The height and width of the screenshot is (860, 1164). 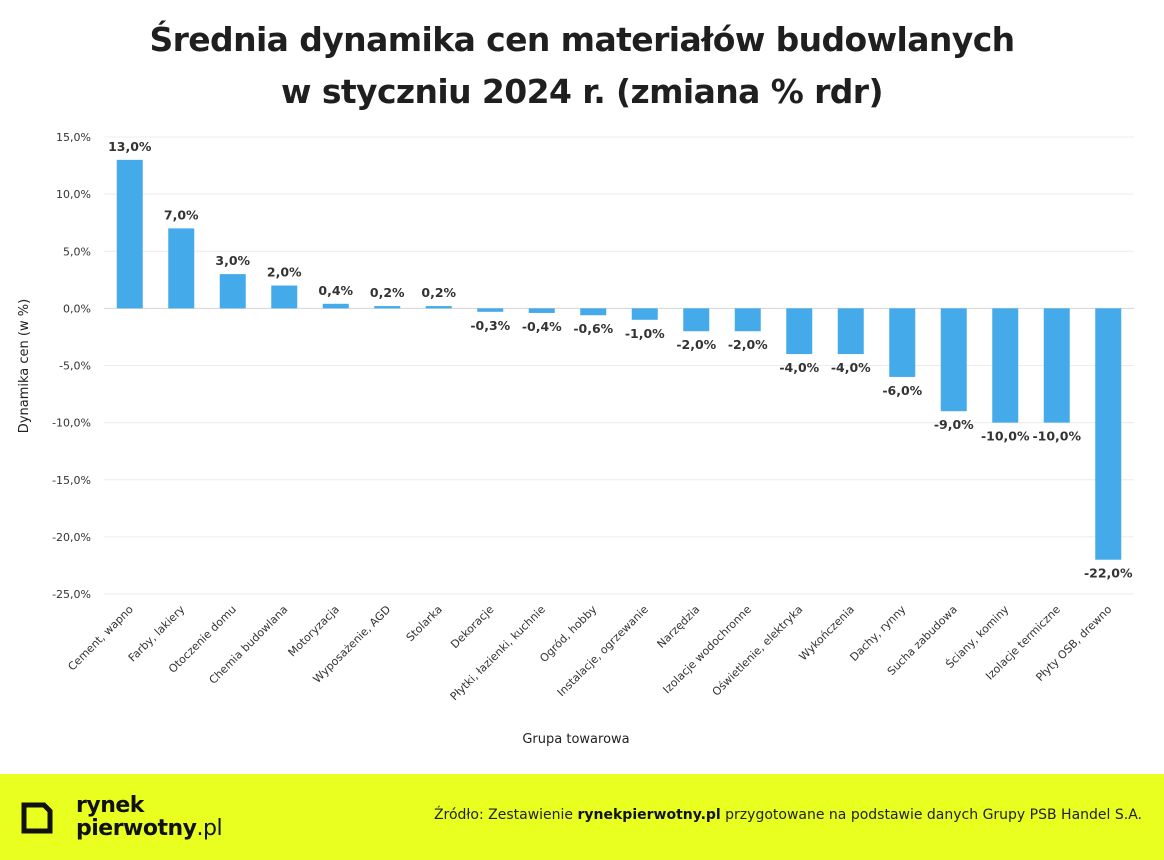 What do you see at coordinates (37, 818) in the screenshot?
I see `rynekpierwotny-logo-icon` at bounding box center [37, 818].